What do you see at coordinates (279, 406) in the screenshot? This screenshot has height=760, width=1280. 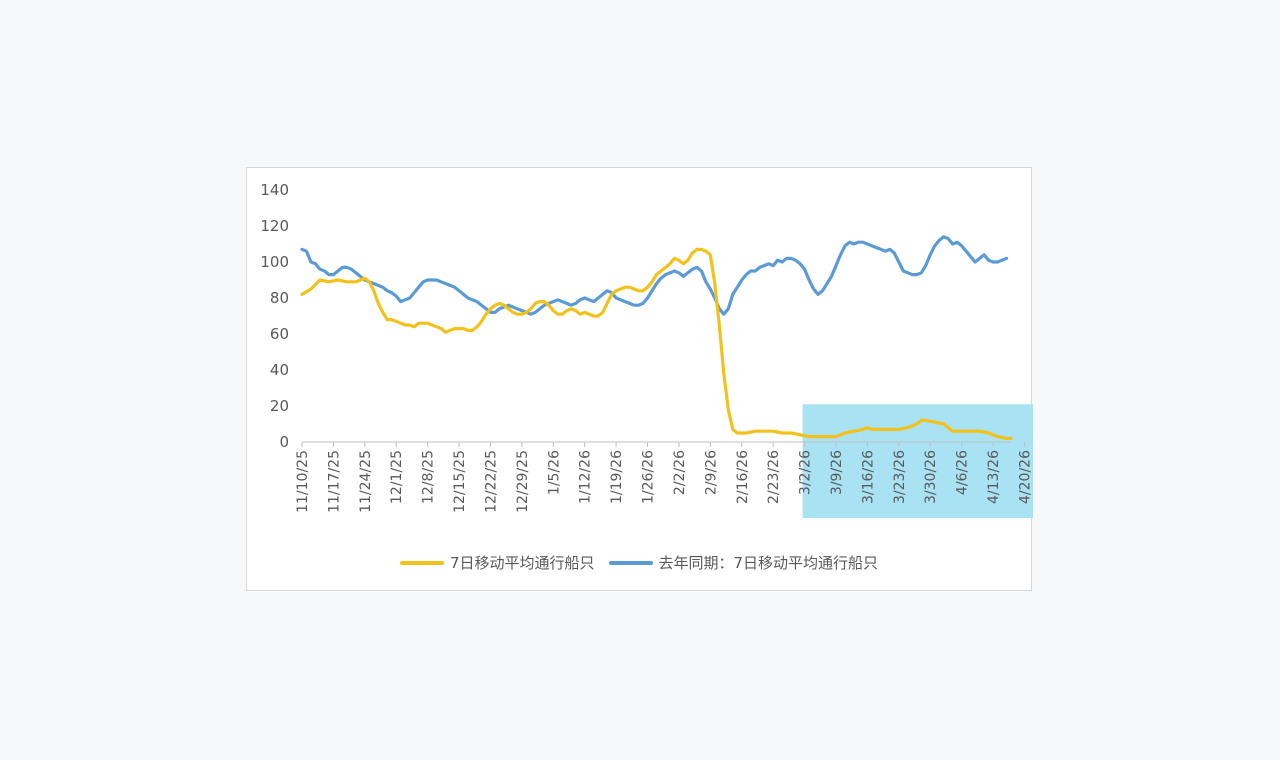 I see `y-tick-label: 20` at bounding box center [279, 406].